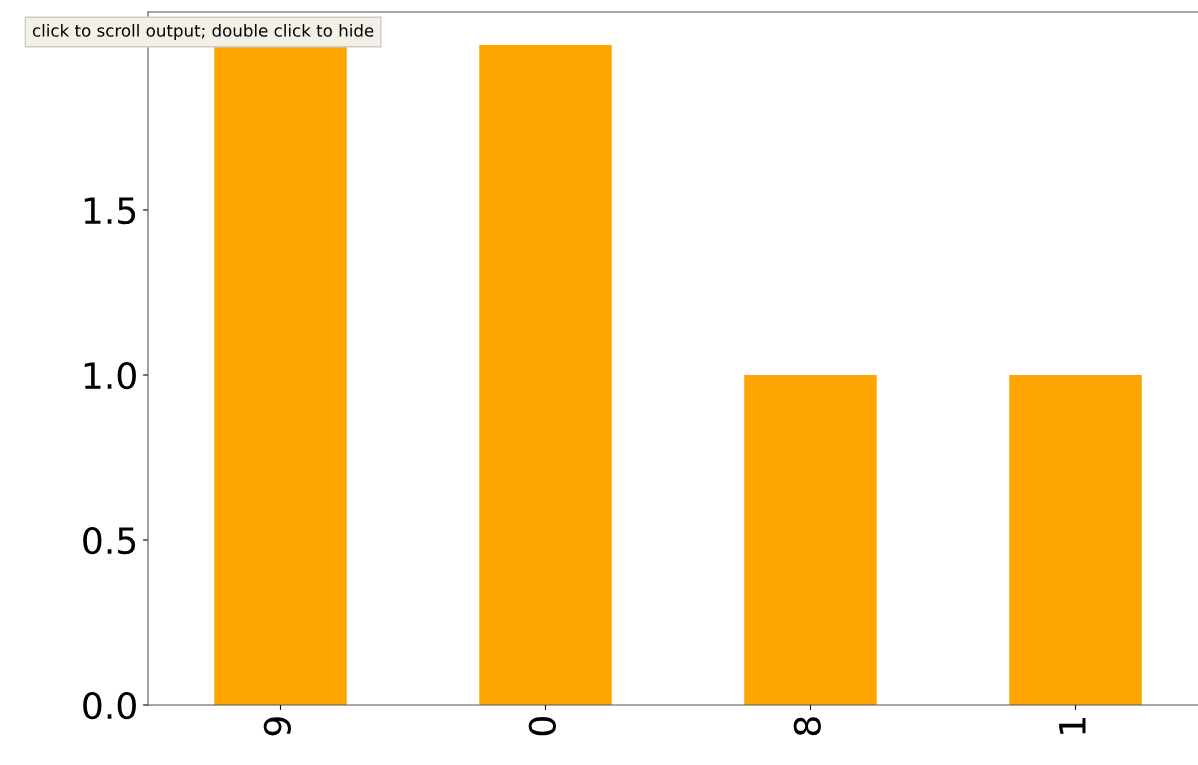 The height and width of the screenshot is (765, 1198). What do you see at coordinates (109, 540) in the screenshot?
I see `y-tick-label: 0.5` at bounding box center [109, 540].